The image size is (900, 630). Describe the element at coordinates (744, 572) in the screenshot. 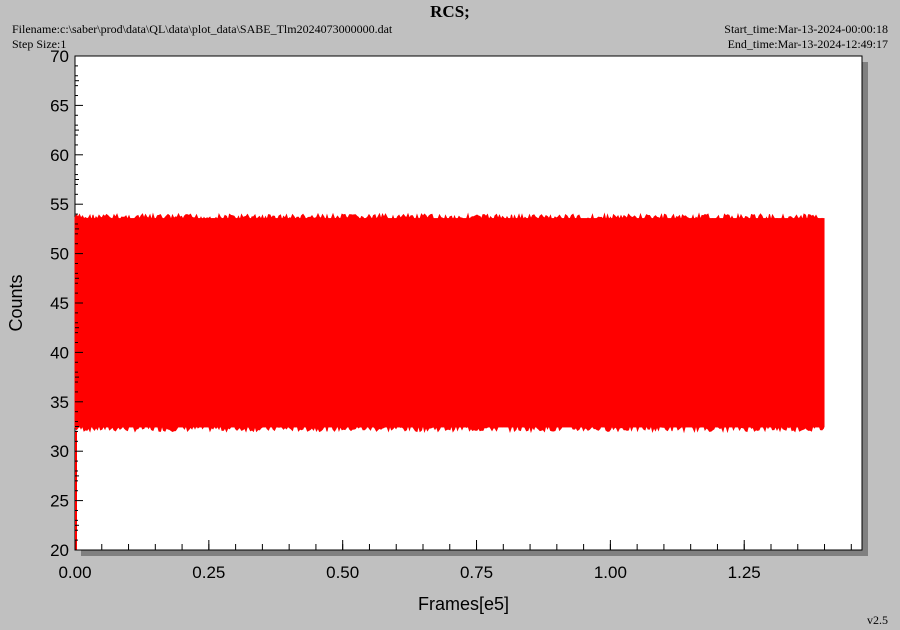

I see `x-tick-label: 1.25` at that location.